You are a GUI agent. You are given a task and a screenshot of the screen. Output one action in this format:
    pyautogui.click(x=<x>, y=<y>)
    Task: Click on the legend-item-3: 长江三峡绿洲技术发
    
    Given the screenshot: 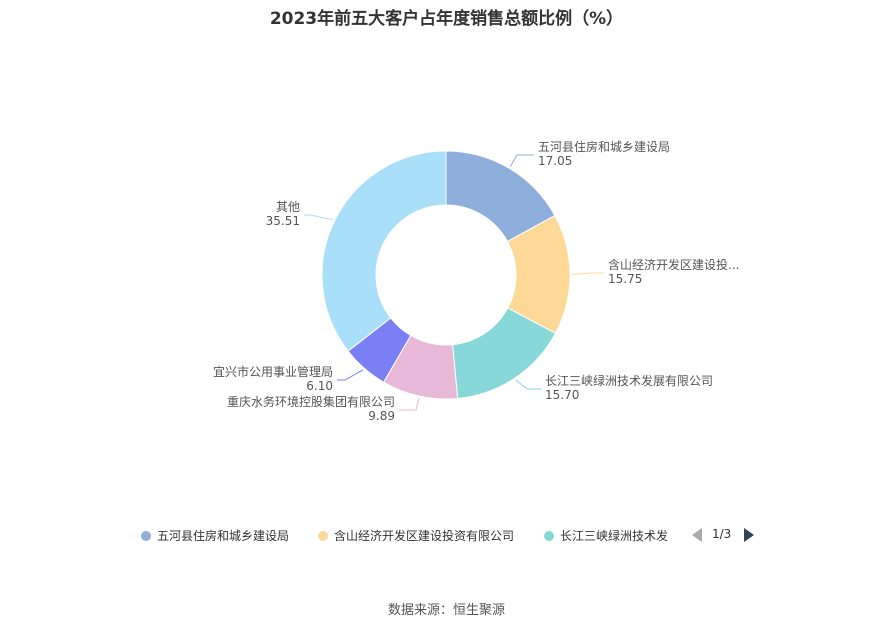 What is the action you would take?
    pyautogui.click(x=606, y=535)
    